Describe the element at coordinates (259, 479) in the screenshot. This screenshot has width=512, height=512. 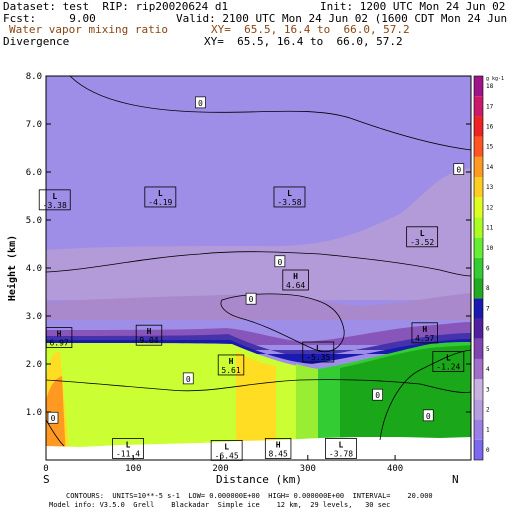
I see `x-axis-title: Distance (km)` at that location.